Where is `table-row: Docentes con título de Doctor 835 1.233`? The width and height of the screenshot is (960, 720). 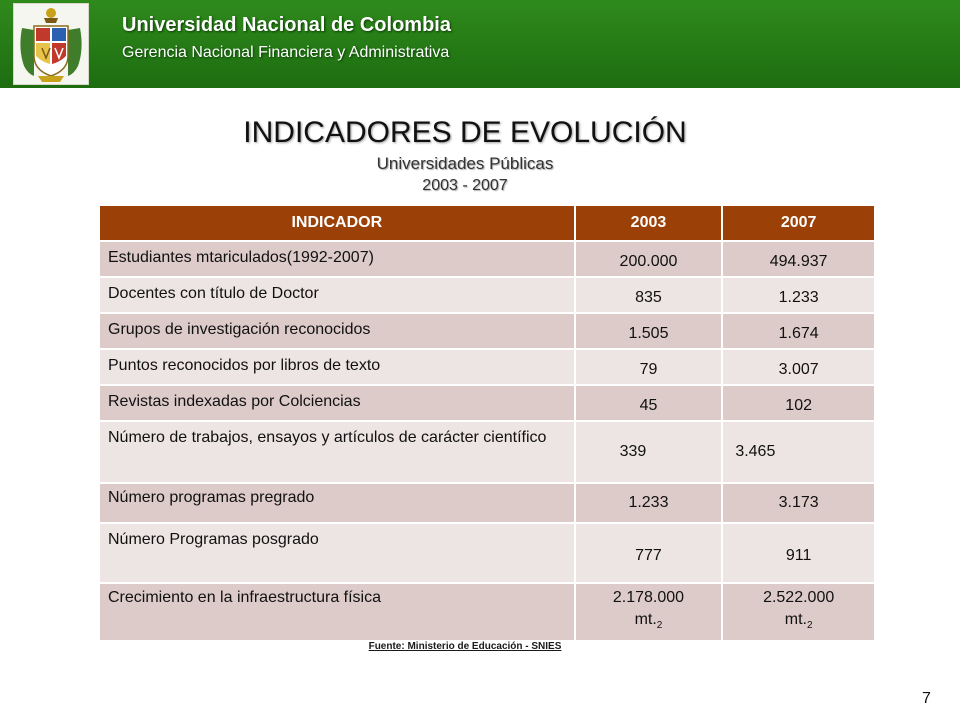
table-row: Docentes con título de Doctor 835 1.233 is located at coordinates (487, 295).